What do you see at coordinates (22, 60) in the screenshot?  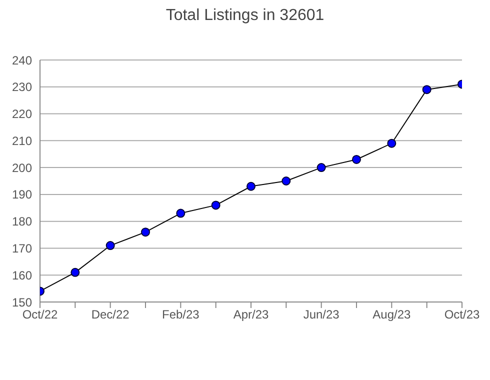 I see `y-tick-label: 240` at bounding box center [22, 60].